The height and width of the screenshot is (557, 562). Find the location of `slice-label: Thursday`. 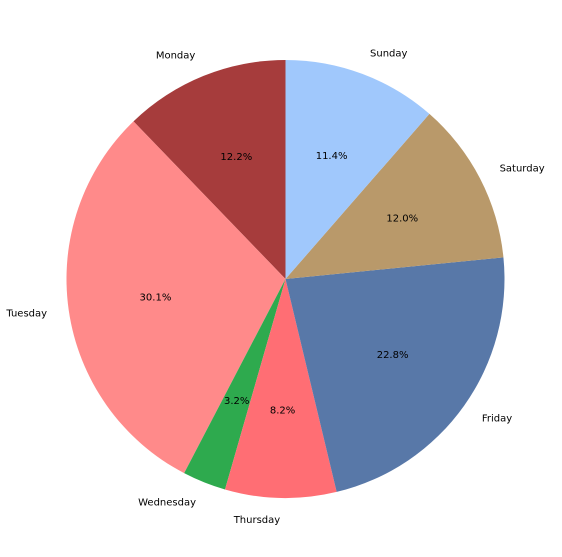

slice-label: Thursday is located at coordinates (257, 520).